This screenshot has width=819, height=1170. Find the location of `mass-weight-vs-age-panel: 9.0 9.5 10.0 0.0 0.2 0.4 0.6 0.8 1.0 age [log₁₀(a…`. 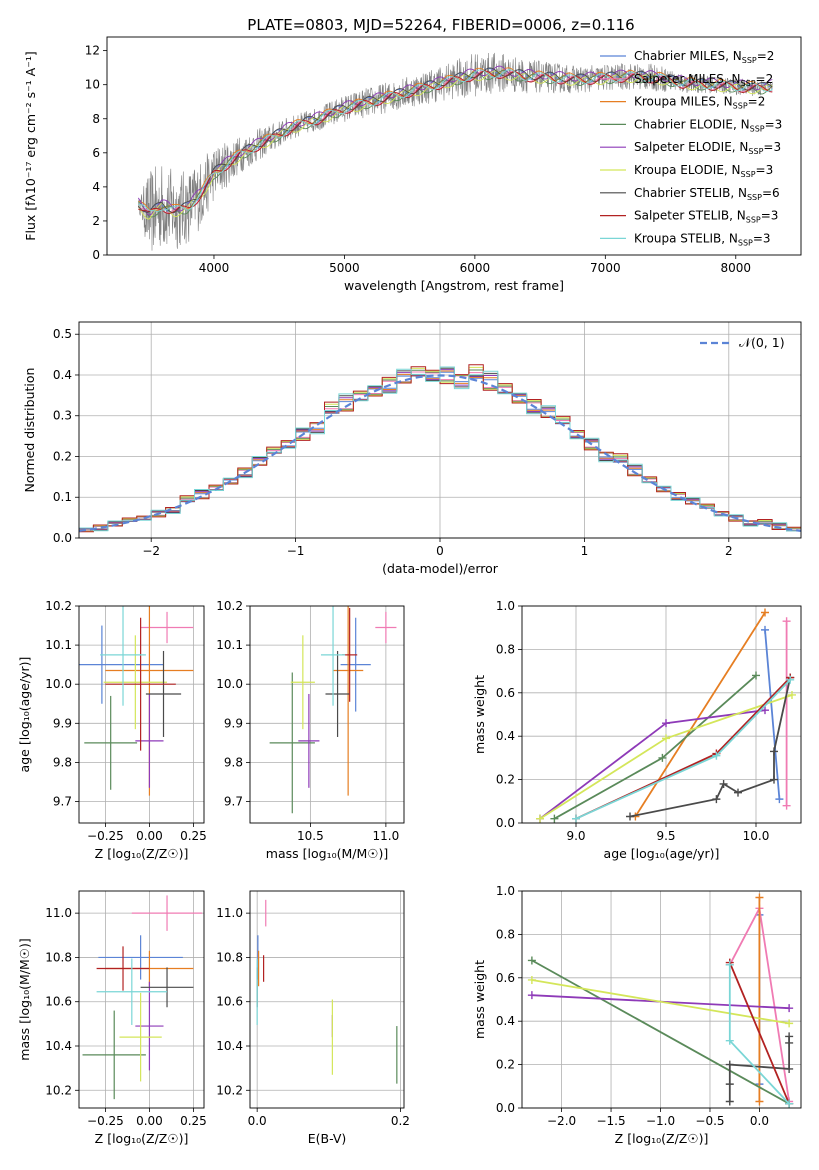

mass-weight-vs-age-panel: 9.0 9.5 10.0 0.0 0.2 0.4 0.6 0.8 1.0 age [log₁₀(a… is located at coordinates (637, 730).